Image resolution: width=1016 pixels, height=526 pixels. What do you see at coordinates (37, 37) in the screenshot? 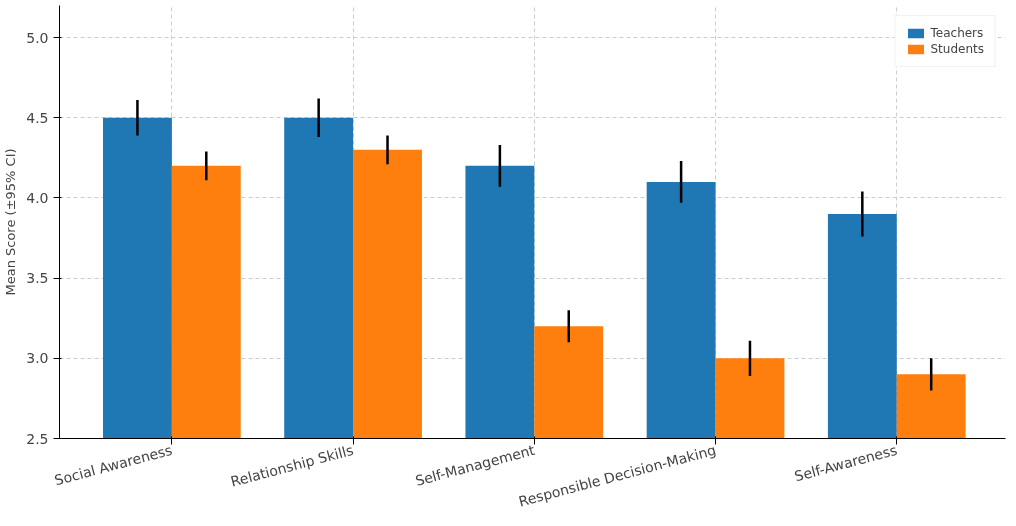
I see `y-tick-label: 5.0` at bounding box center [37, 37].